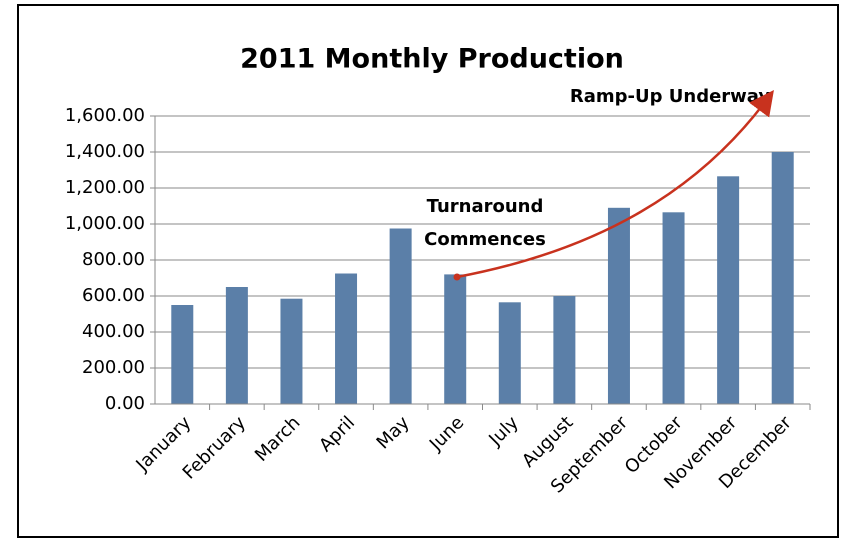 The width and height of the screenshot is (846, 541). I want to click on y-tick-label: 0.00, so click(125, 403).